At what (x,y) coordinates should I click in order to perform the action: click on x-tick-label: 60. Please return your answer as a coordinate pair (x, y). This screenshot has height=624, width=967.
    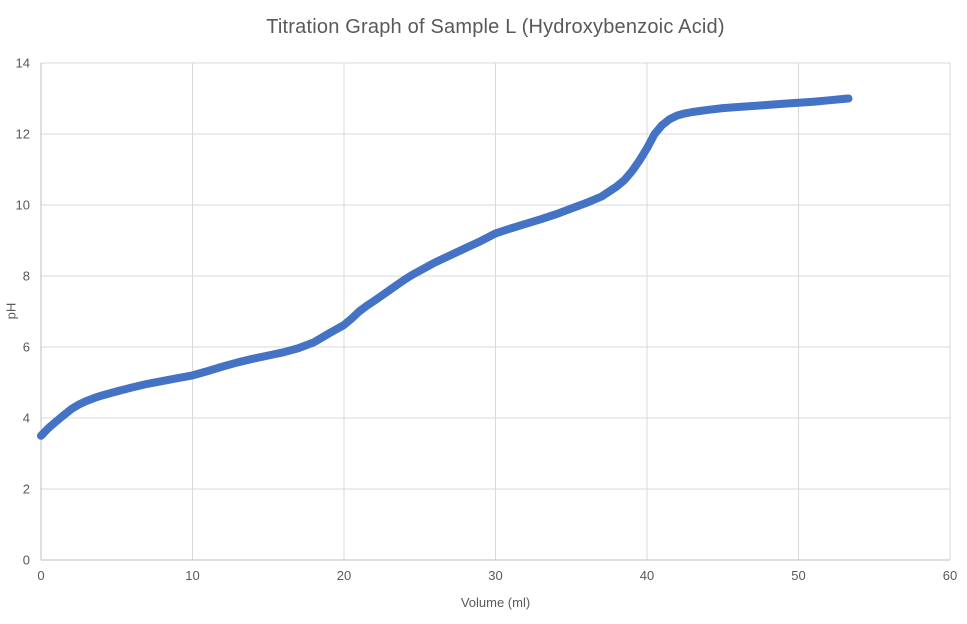
    Looking at the image, I should click on (950, 575).